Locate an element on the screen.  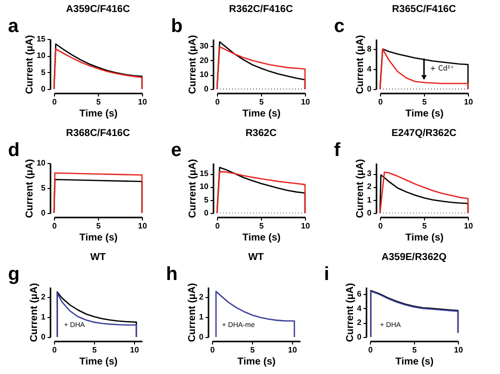
text: a is located at coordinates (13, 26).